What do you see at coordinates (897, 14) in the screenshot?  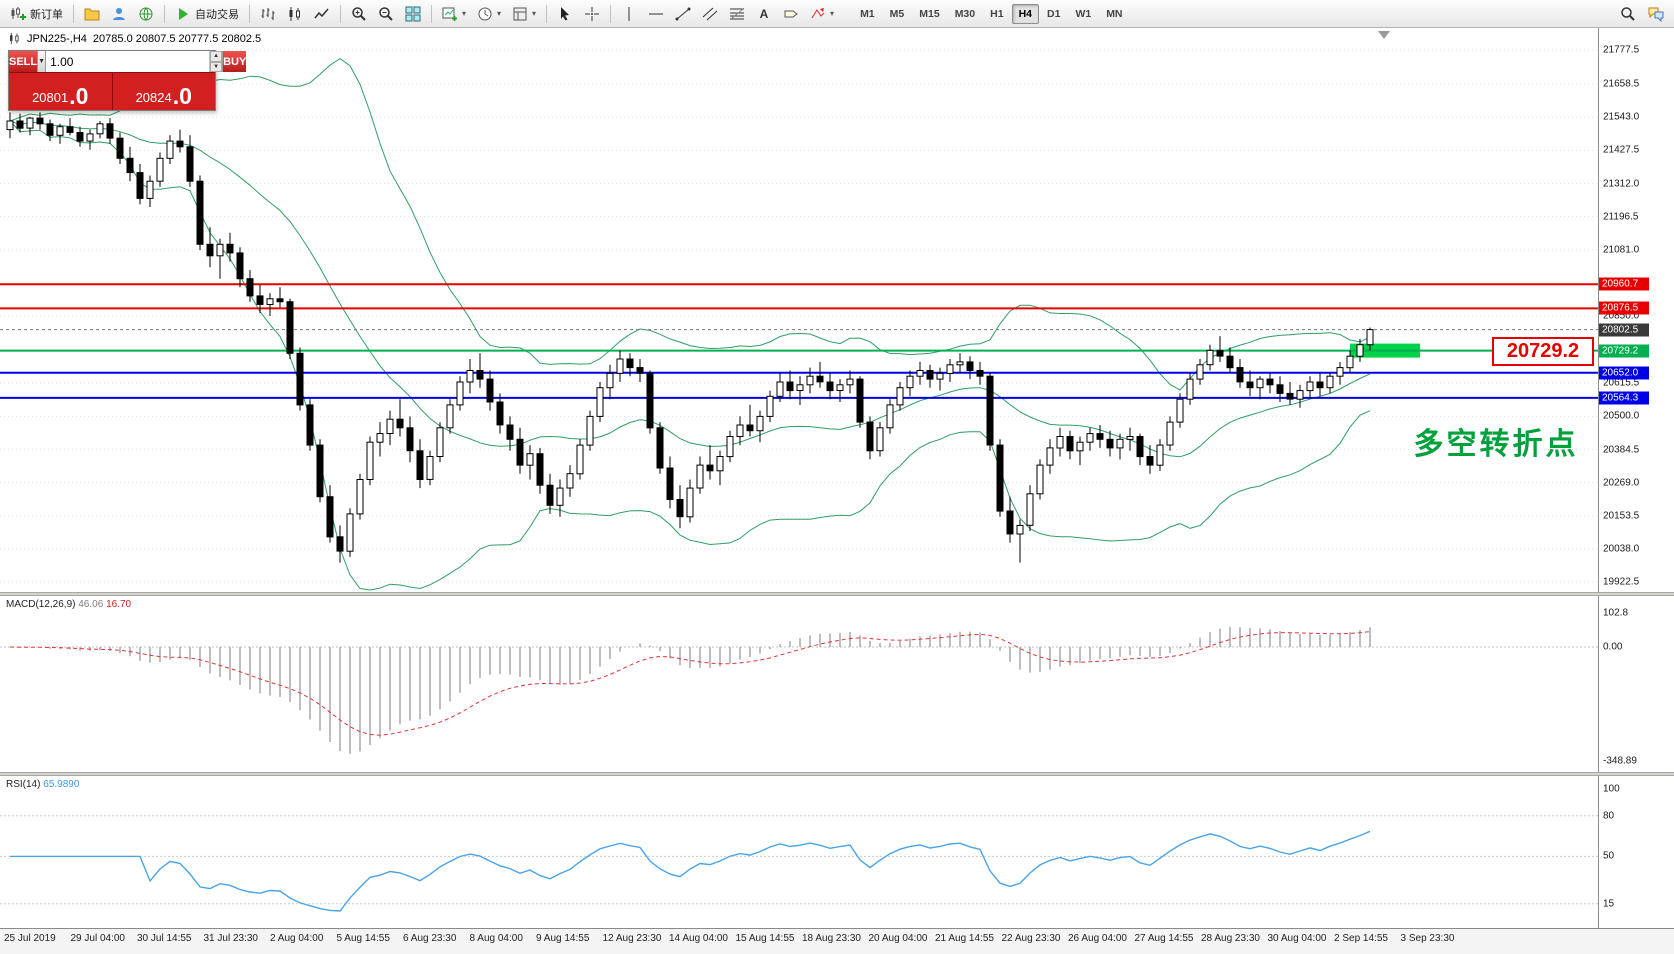 I see `timeframe-m5: M5` at bounding box center [897, 14].